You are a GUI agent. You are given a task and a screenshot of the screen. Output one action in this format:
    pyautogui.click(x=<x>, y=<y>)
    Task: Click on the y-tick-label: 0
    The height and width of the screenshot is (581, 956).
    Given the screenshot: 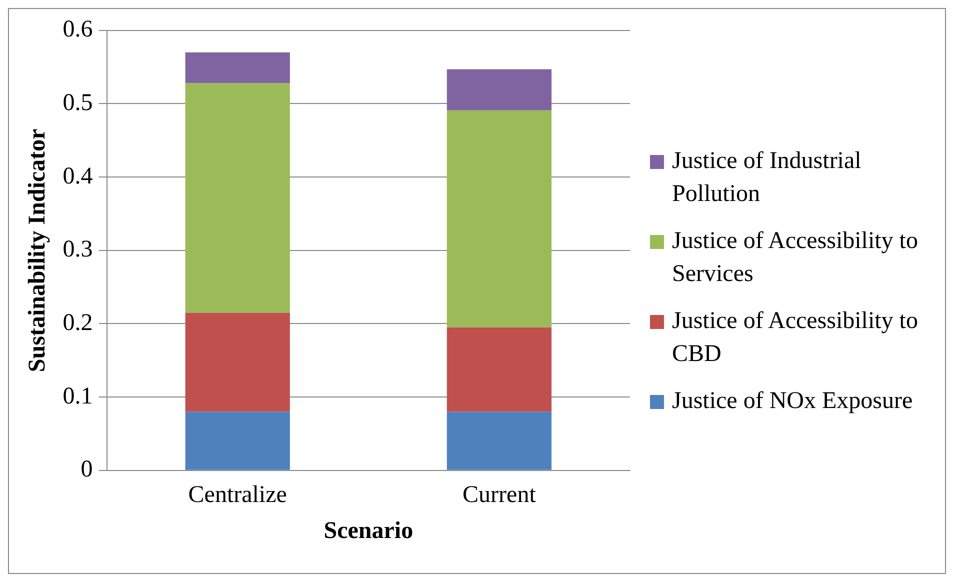 What is the action you would take?
    pyautogui.click(x=86, y=469)
    